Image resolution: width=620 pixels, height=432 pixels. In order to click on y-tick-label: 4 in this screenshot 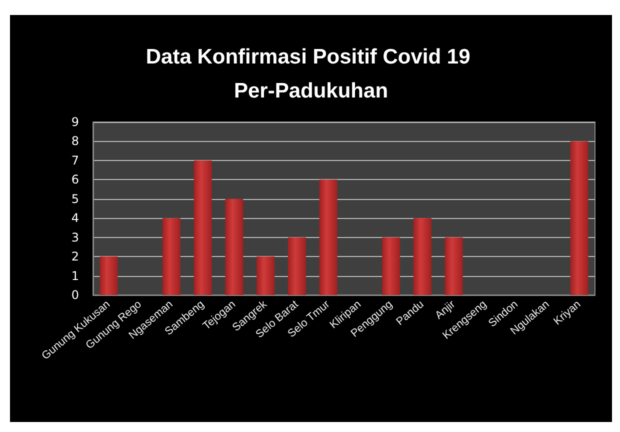, I will do `click(75, 218)`.